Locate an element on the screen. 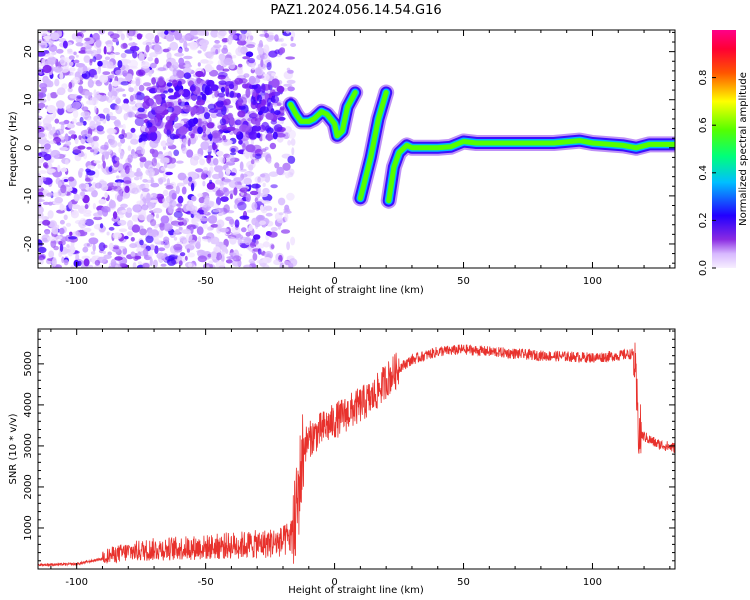  x-tick-label: -50 is located at coordinates (205, 582).